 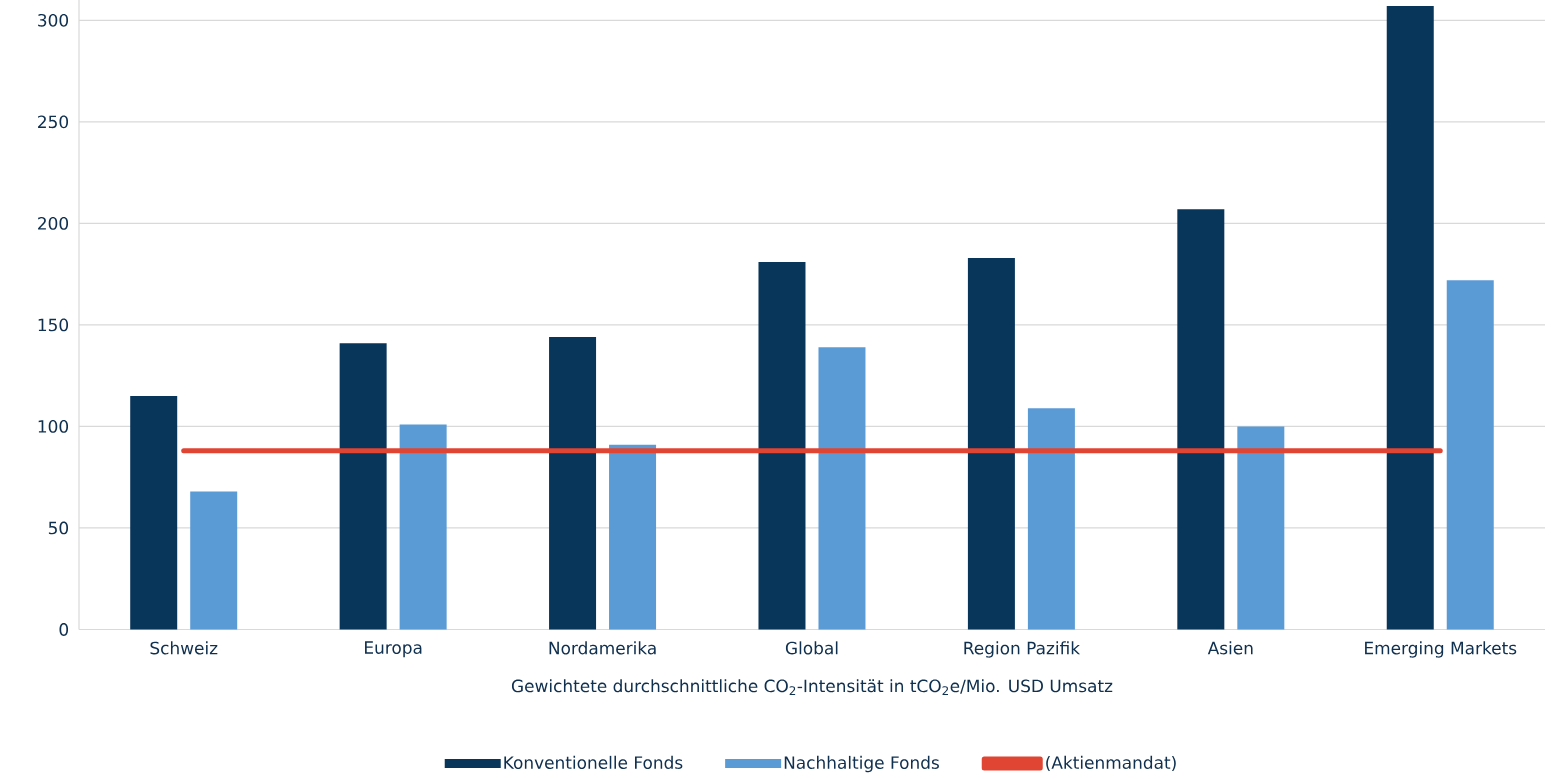 I want to click on y-tick-label: 250, so click(x=53, y=122).